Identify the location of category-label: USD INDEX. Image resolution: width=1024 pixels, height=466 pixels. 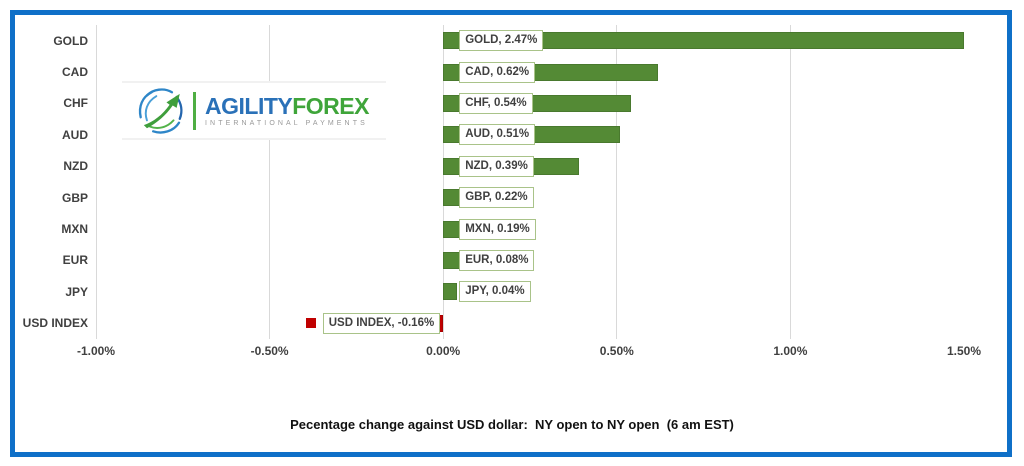
(55, 323).